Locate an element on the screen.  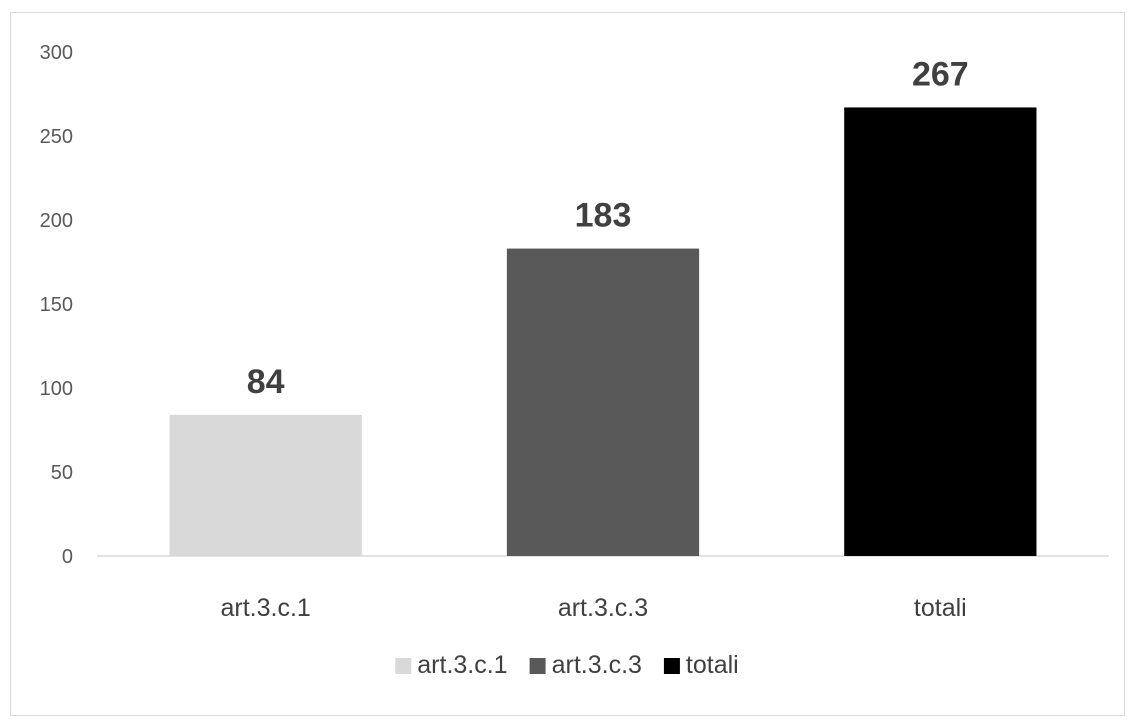
data-label-0: 84 is located at coordinates (266, 382).